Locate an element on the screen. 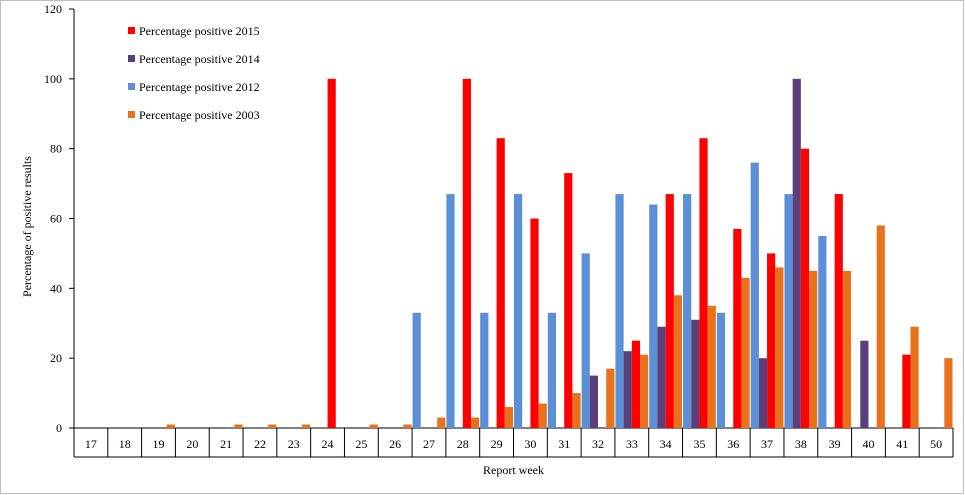  x-tick-label: 38 is located at coordinates (801, 444).